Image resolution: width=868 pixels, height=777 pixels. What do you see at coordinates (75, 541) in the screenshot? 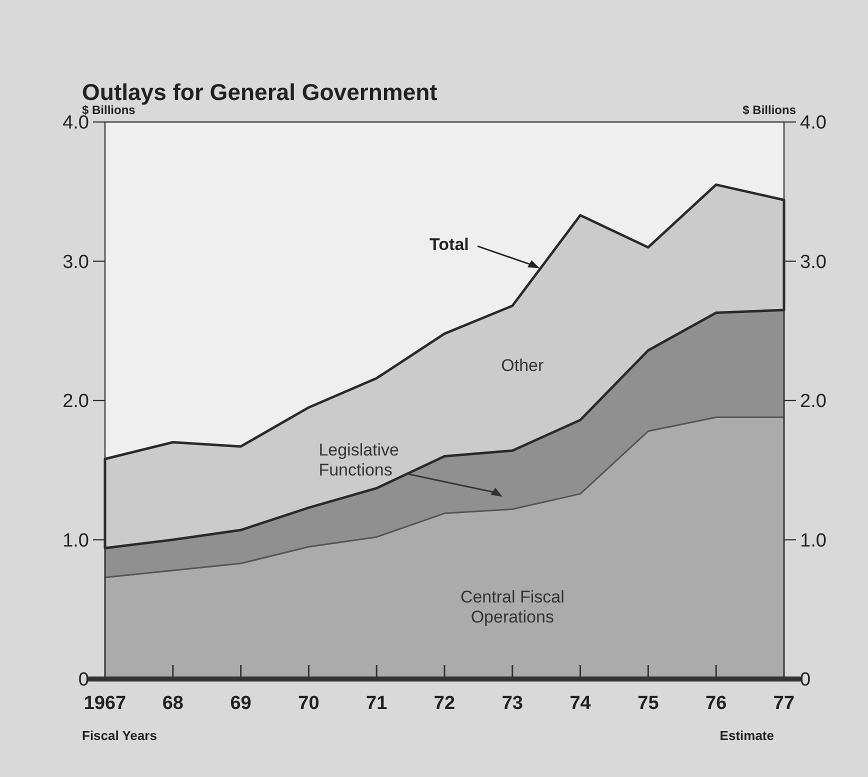
I see `y-tick-label: 1.0` at bounding box center [75, 541].